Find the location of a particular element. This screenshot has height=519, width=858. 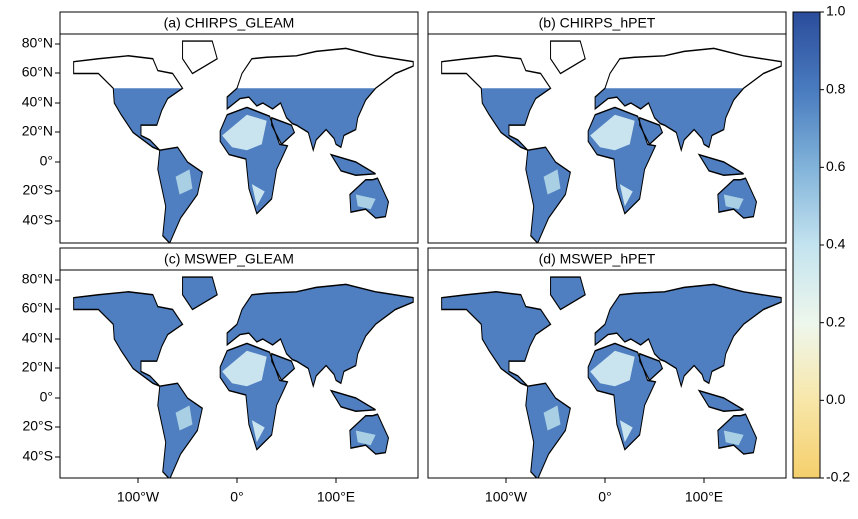

colorbar-tick-label: 0.0 is located at coordinates (836, 399).